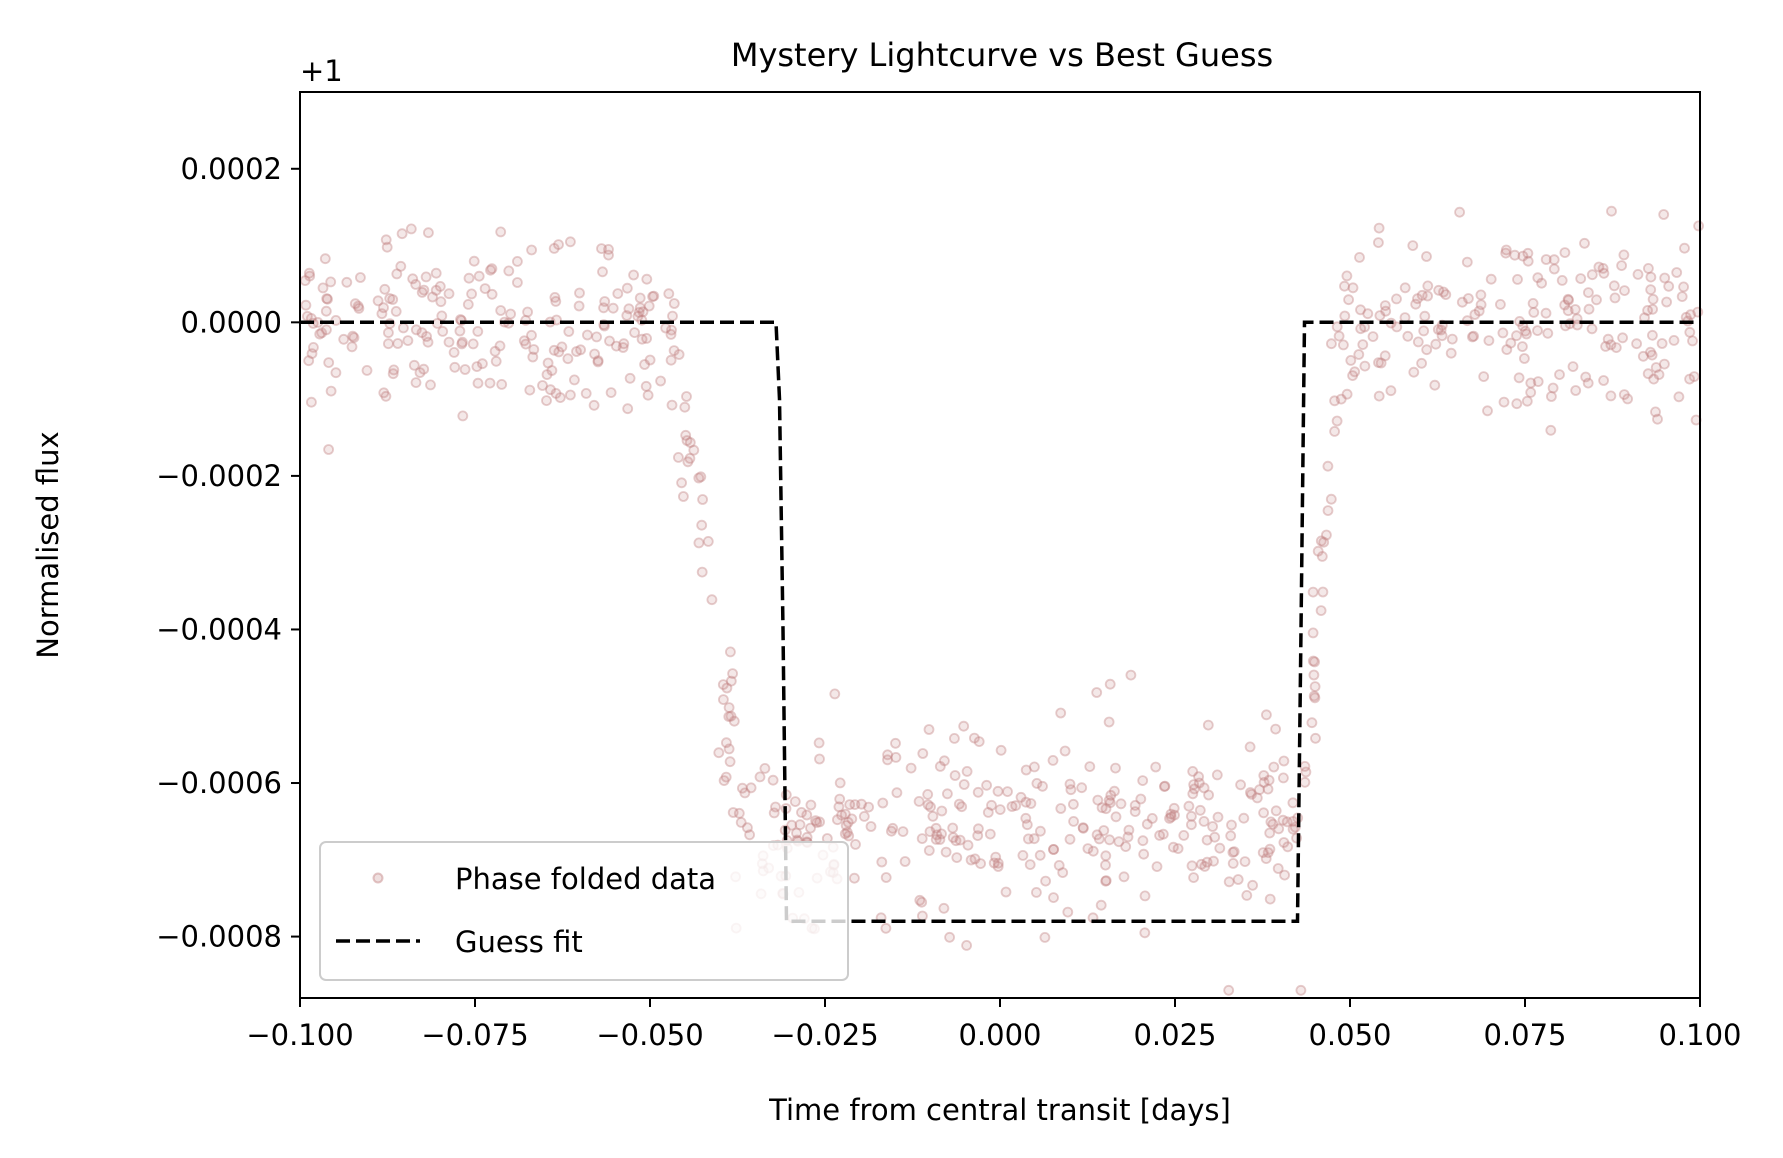 The width and height of the screenshot is (1783, 1158). Describe the element at coordinates (585, 879) in the screenshot. I see `legend-label-data: Phase folded data` at that location.